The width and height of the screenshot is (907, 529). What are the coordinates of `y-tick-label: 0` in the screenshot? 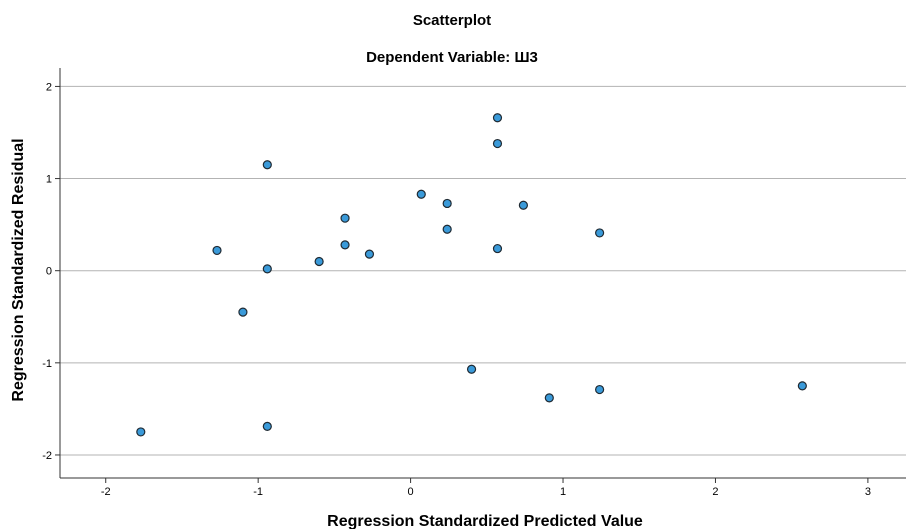 It's located at (49, 272).